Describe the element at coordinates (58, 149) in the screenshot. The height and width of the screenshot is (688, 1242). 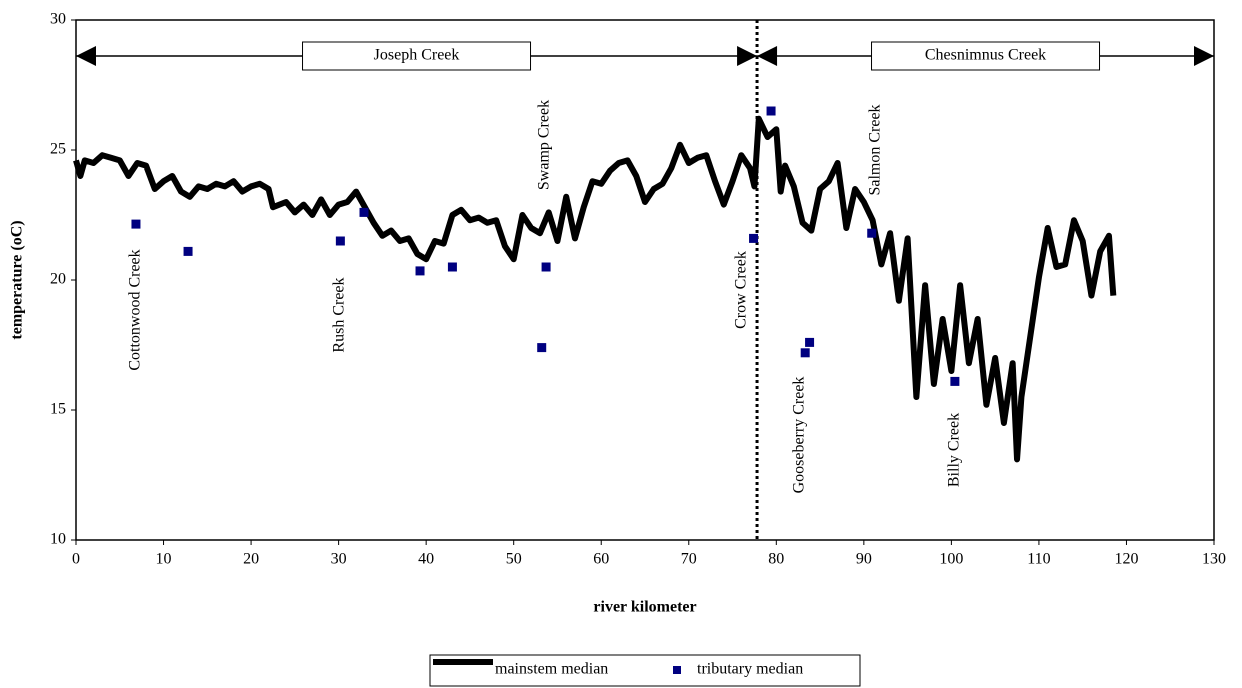
I see `y-tick-label: 25` at that location.